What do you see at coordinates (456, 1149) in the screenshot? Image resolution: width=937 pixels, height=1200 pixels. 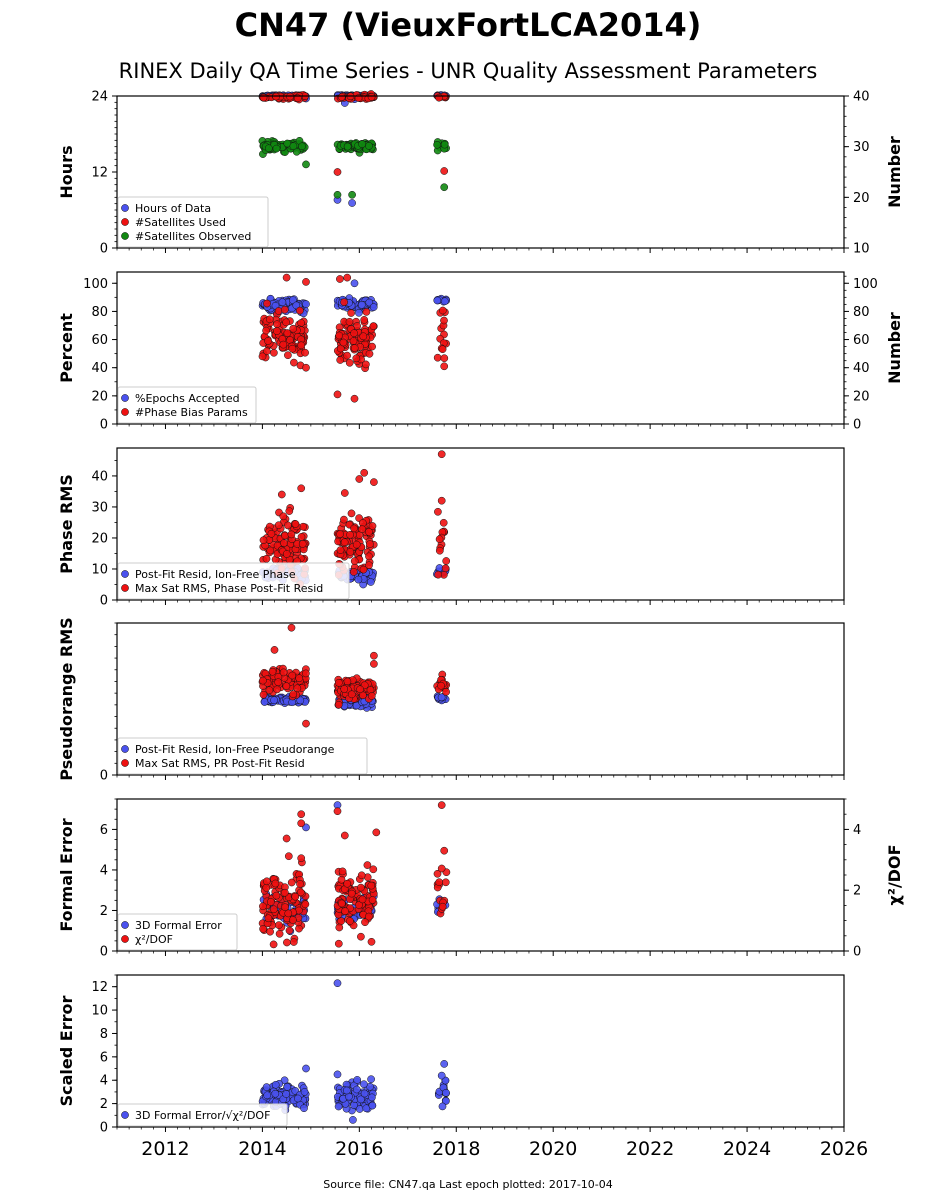 I see `x-tick-label: 2018` at bounding box center [456, 1149].